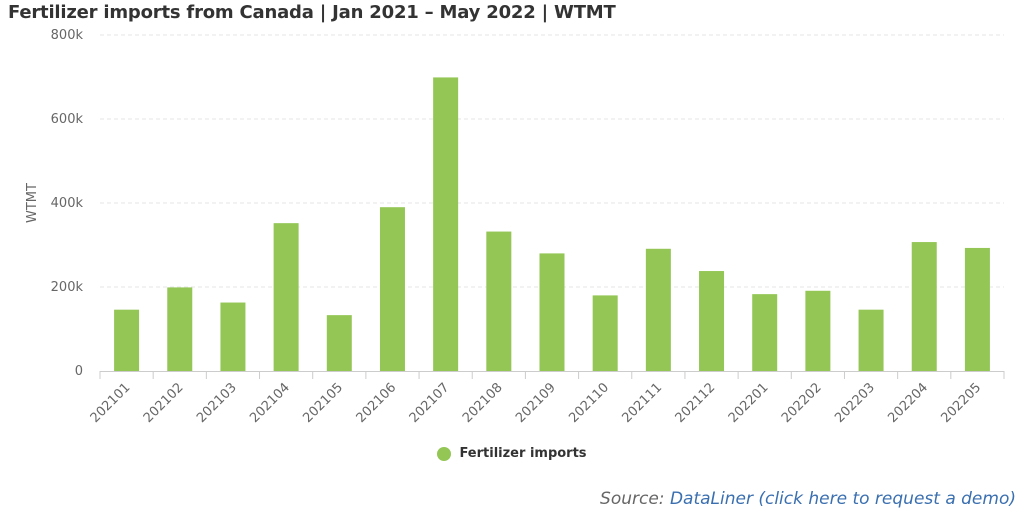 This screenshot has width=1024, height=519. What do you see at coordinates (536, 403) in the screenshot?
I see `x-tick-label: 202109` at bounding box center [536, 403].